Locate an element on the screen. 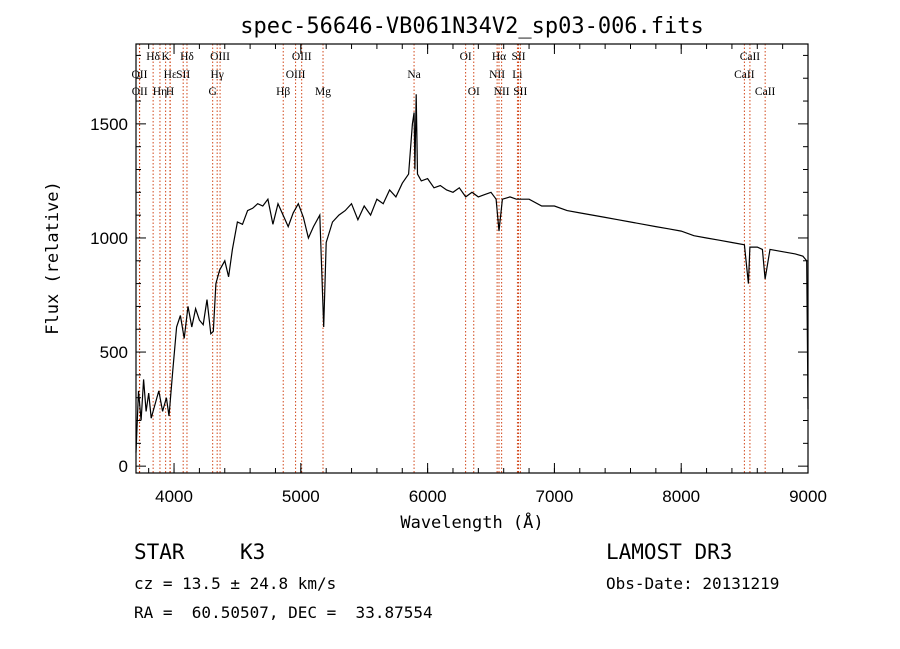 This screenshot has height=649, width=900. x-tick-label-5: 9000 is located at coordinates (808, 496).